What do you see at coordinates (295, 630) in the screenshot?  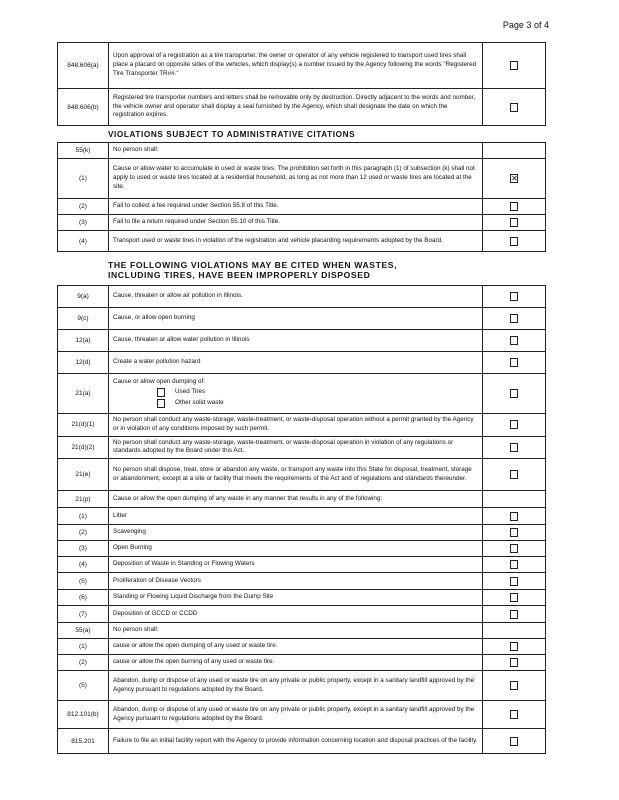 I see `violation-description: No person shall:` at bounding box center [295, 630].